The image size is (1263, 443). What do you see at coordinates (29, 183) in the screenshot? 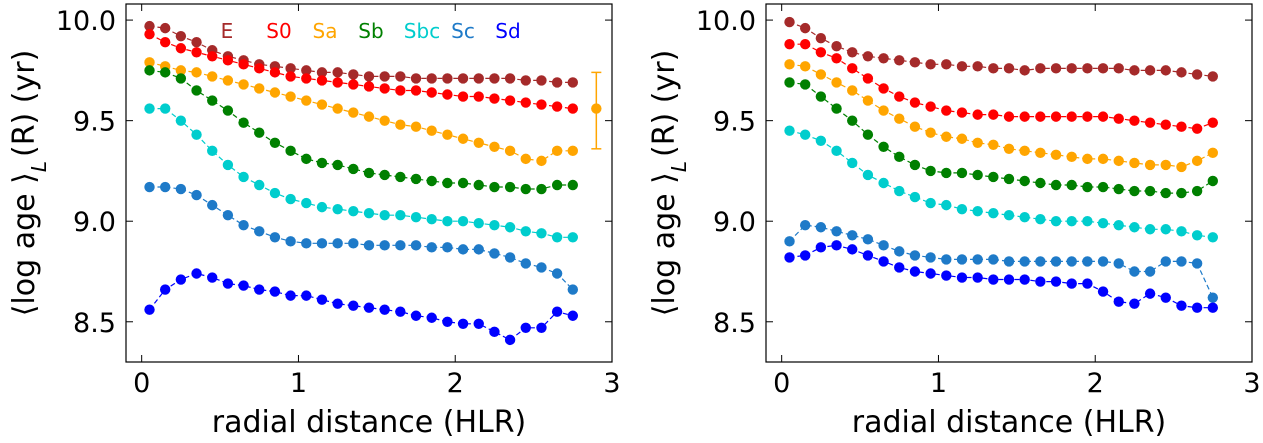
I see `y-axis-label: ⟨log age ⟩L(R) (yr)` at bounding box center [29, 183].